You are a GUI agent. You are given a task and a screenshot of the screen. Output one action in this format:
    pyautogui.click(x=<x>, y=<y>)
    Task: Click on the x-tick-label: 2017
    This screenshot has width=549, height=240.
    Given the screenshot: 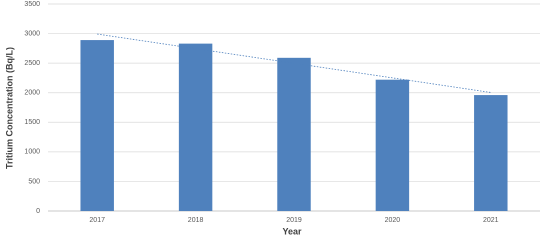 What is the action you would take?
    pyautogui.click(x=97, y=220)
    